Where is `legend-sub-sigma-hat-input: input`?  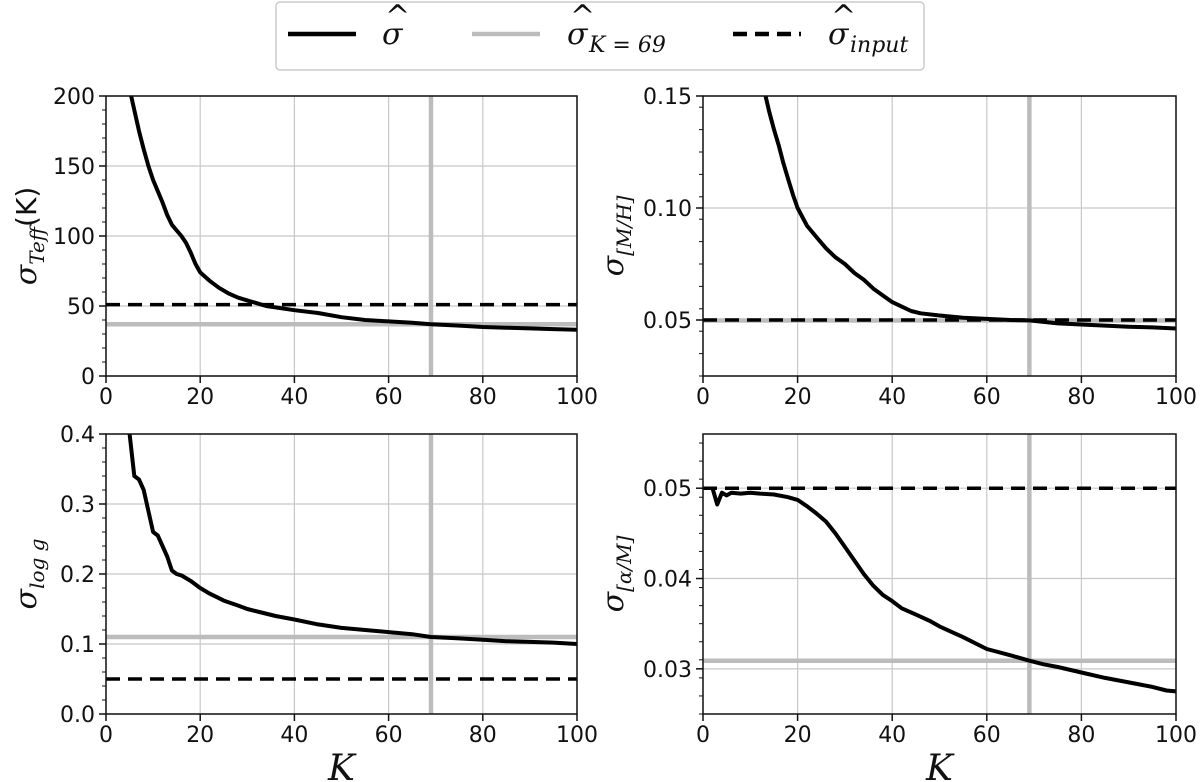 legend-sub-sigma-hat-input: input is located at coordinates (879, 45).